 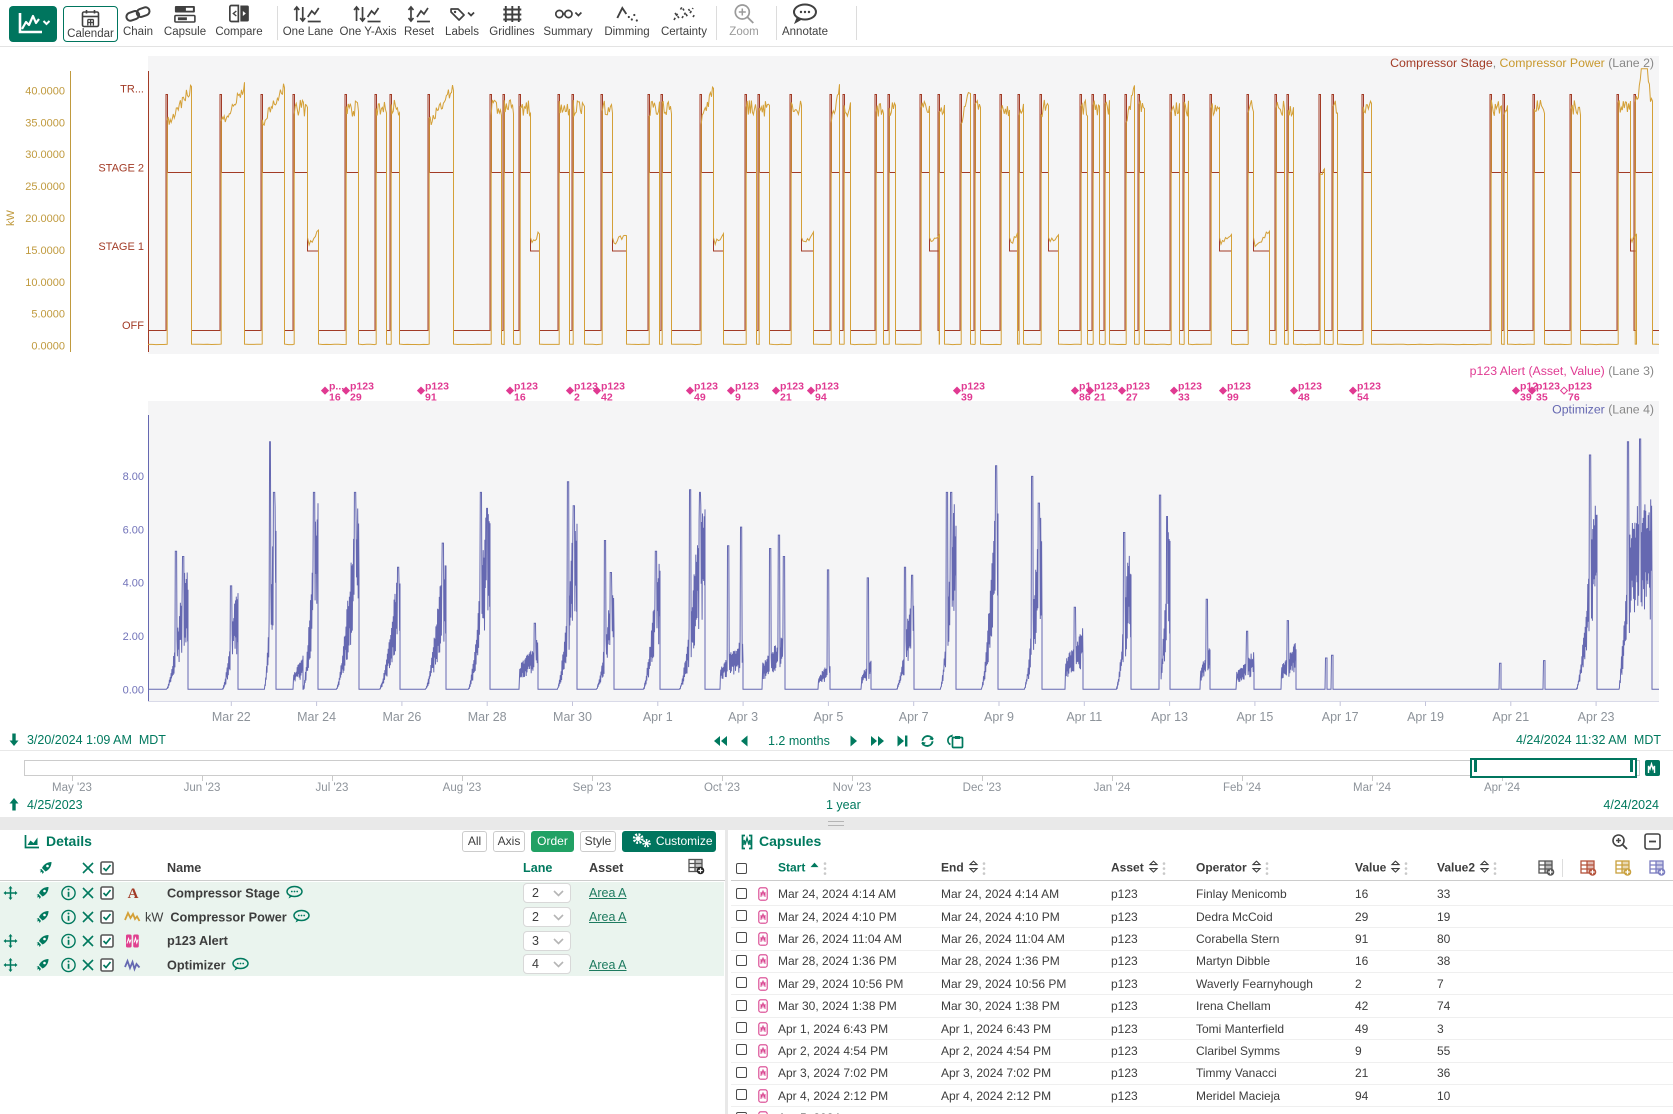 What do you see at coordinates (1254, 717) in the screenshot?
I see `svg-text: Apr 15` at bounding box center [1254, 717].